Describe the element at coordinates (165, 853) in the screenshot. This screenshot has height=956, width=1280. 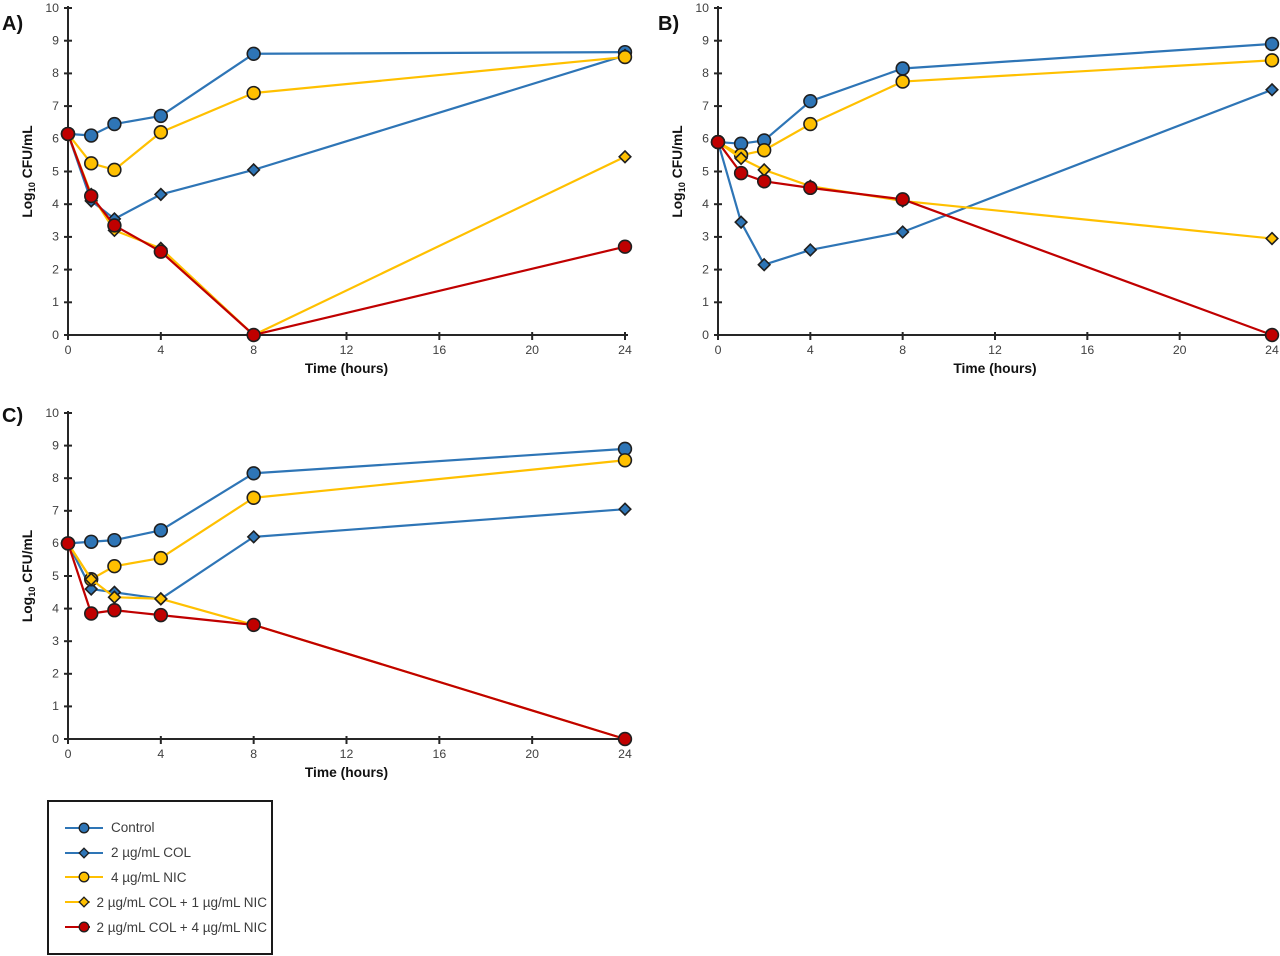
I see `legend-item: 2 µg/mL COL` at that location.